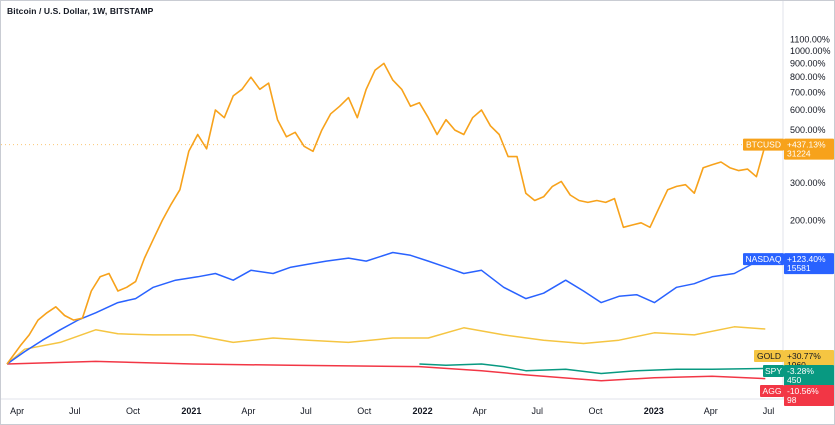  Describe the element at coordinates (386, 371) in the screenshot. I see `agg-line` at that location.